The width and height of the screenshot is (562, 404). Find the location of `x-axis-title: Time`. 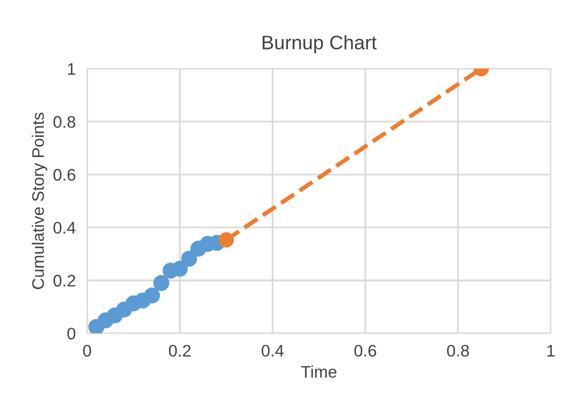

x-axis-title: Time is located at coordinates (318, 372).